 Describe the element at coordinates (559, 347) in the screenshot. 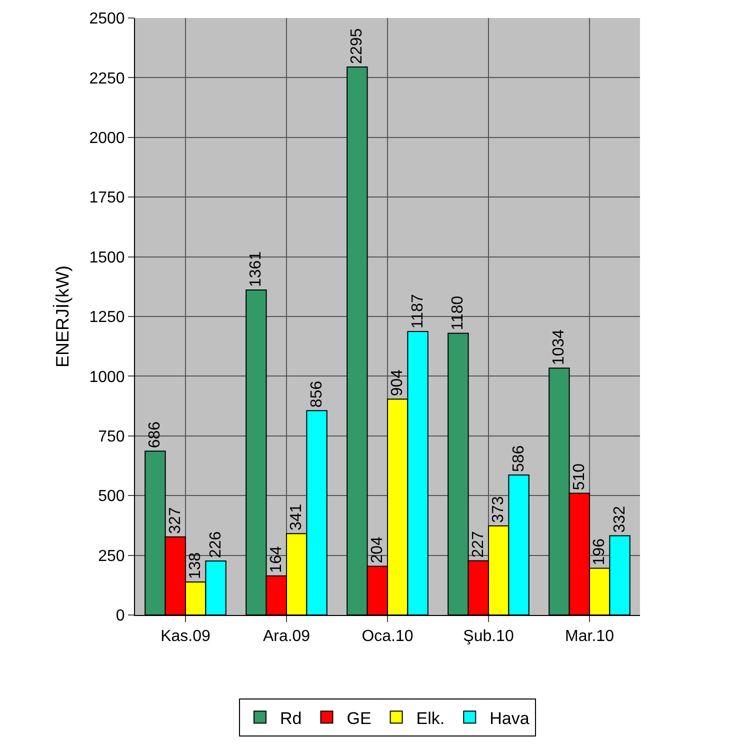

I see `data-label: 1034` at that location.